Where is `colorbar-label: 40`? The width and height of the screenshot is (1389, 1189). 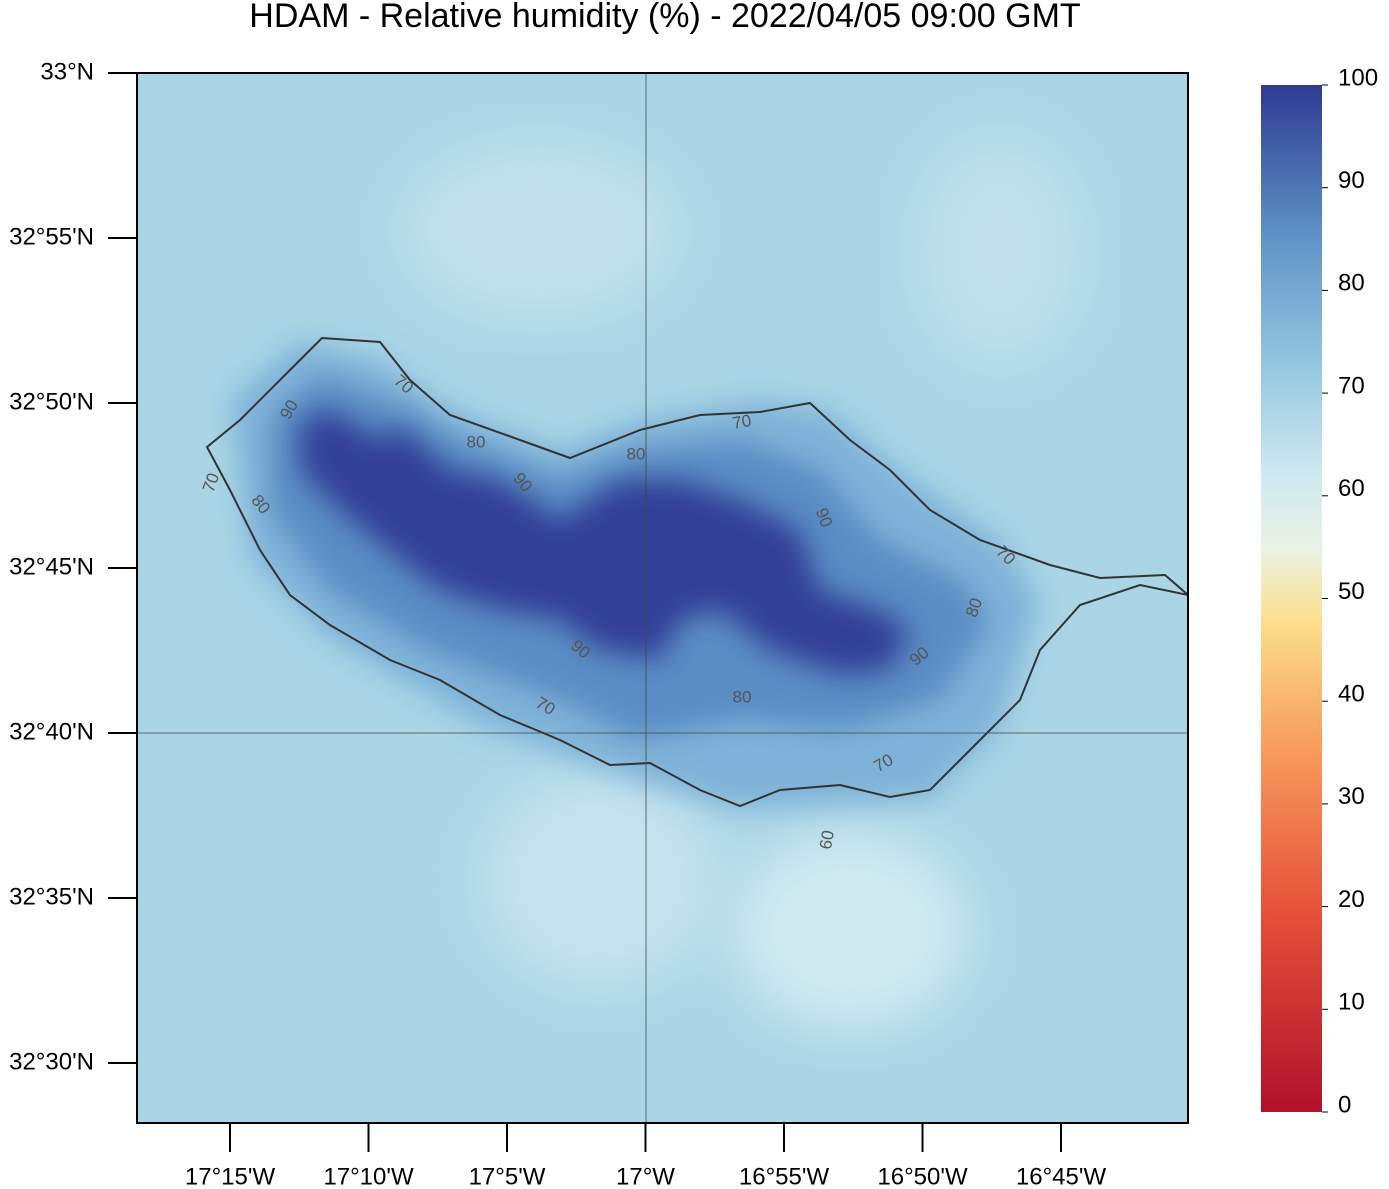 colorbar-label: 40 is located at coordinates (1351, 694).